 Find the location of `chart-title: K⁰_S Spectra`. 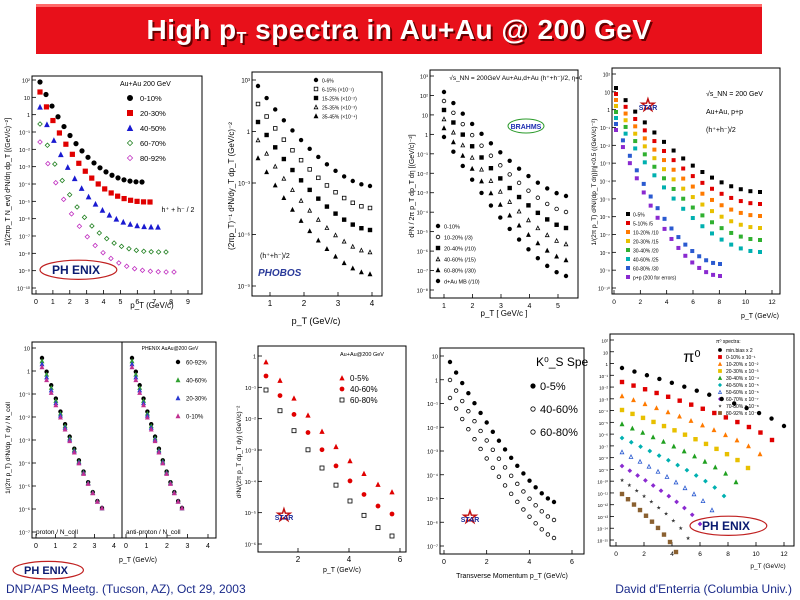

chart-title: K⁰_S Spectra is located at coordinates (562, 362).